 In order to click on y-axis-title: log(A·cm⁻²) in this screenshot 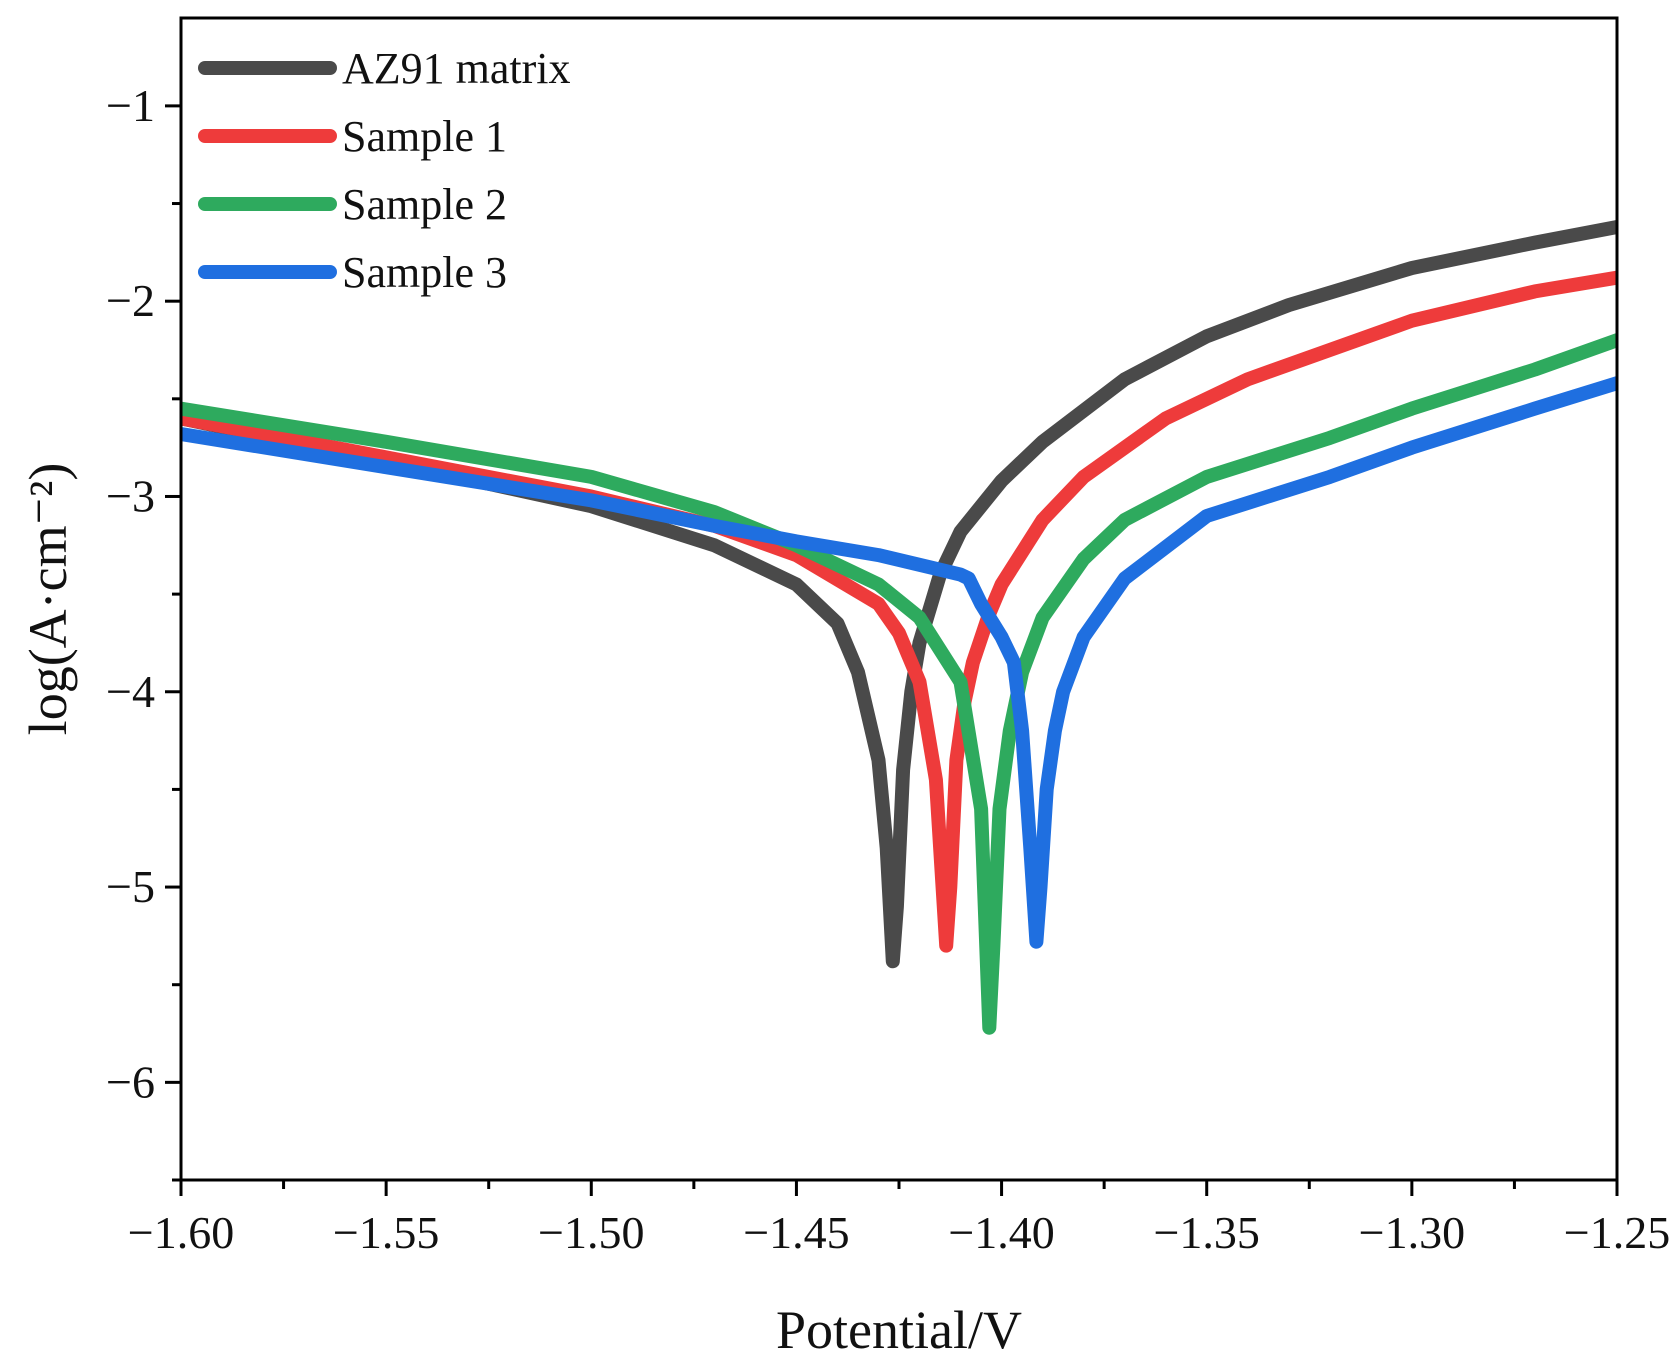, I will do `click(48, 599)`.